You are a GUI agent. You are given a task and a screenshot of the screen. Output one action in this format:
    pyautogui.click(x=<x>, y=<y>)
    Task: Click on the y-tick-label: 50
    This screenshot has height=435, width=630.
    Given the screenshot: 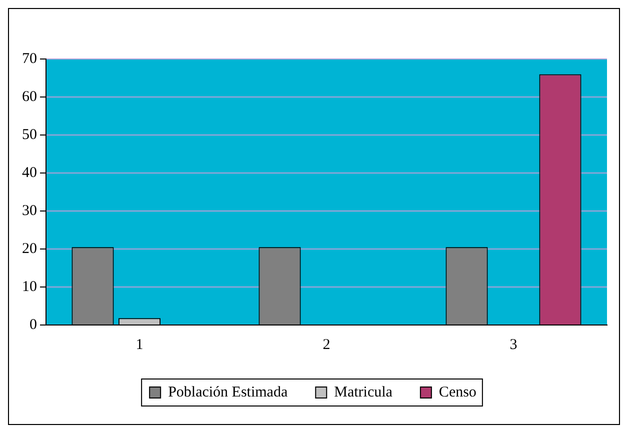 What is the action you would take?
    pyautogui.click(x=29, y=134)
    